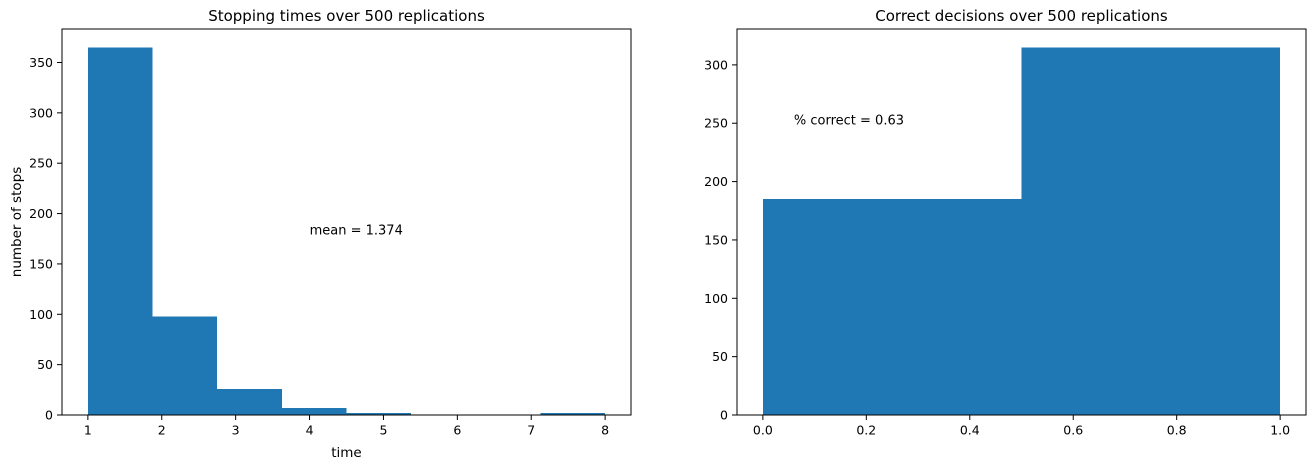 The width and height of the screenshot is (1315, 468). What do you see at coordinates (1280, 430) in the screenshot?
I see `x-tick-label: 1.0` at bounding box center [1280, 430].